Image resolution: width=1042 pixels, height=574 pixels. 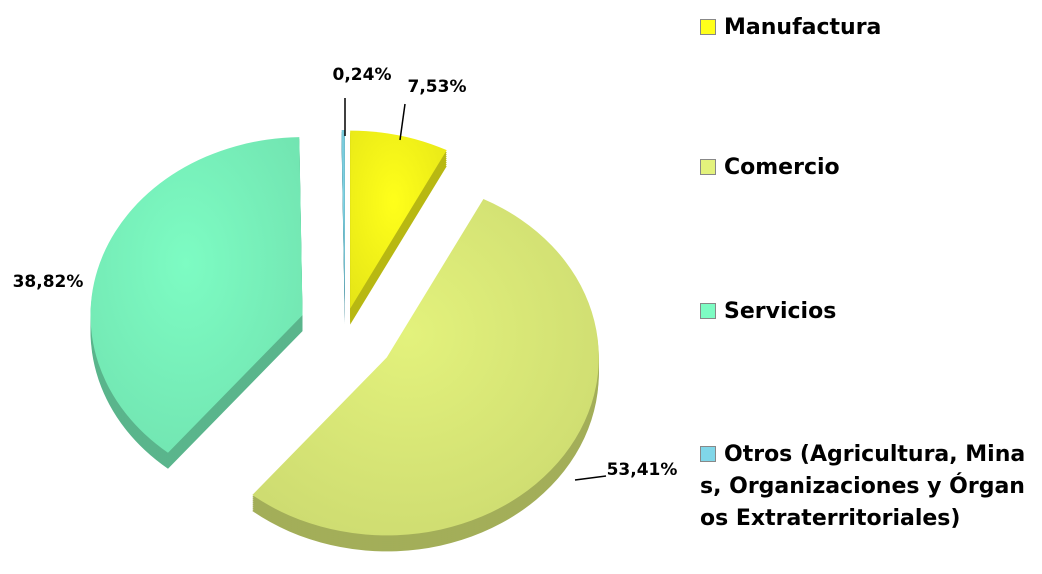 I want to click on legend-item: Servicios, so click(x=865, y=312).